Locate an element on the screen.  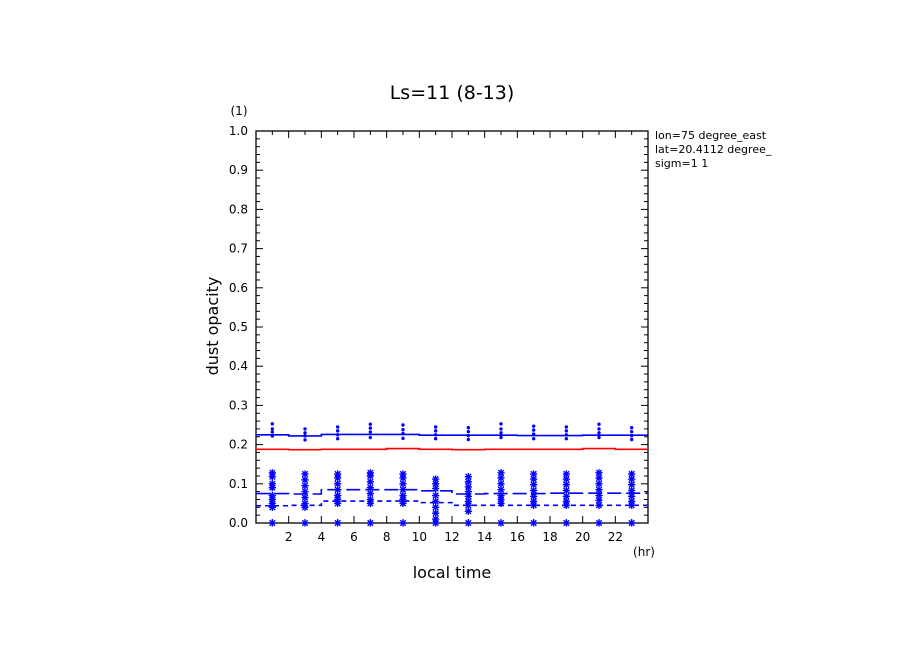
x-tick-label: 20 is located at coordinates (582, 537).